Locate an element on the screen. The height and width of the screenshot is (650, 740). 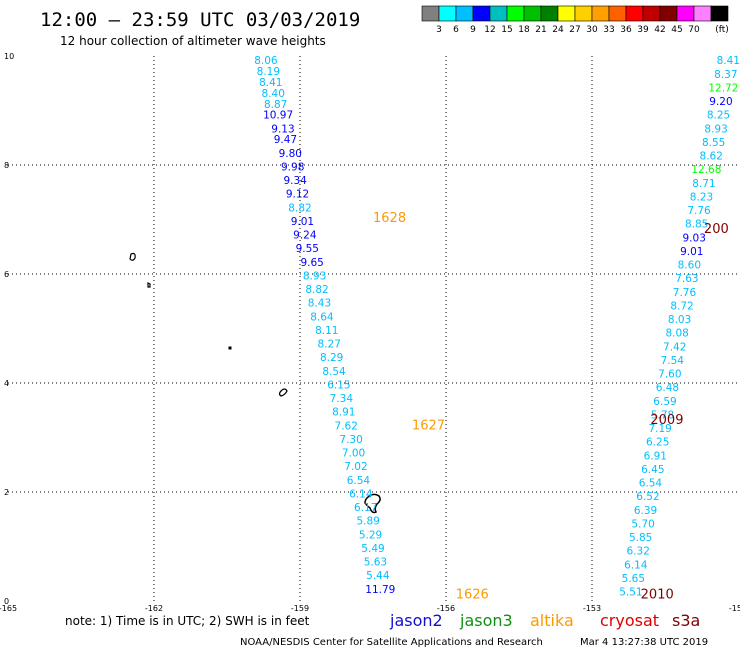
wave-height-value: 8.25 is located at coordinates (718, 116).